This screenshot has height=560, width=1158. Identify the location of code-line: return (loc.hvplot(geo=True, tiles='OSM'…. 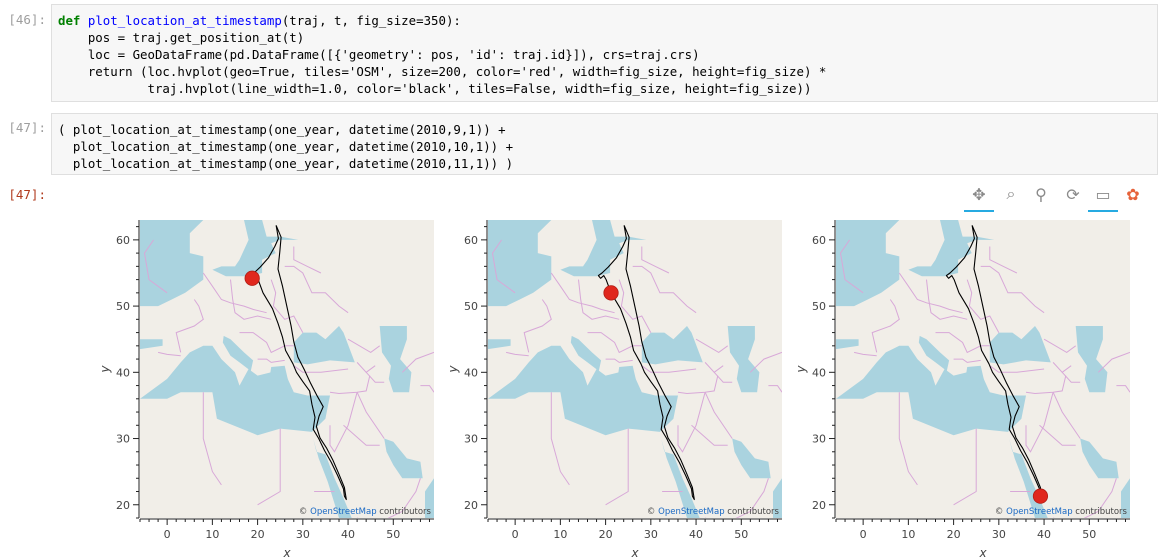
(442, 71).